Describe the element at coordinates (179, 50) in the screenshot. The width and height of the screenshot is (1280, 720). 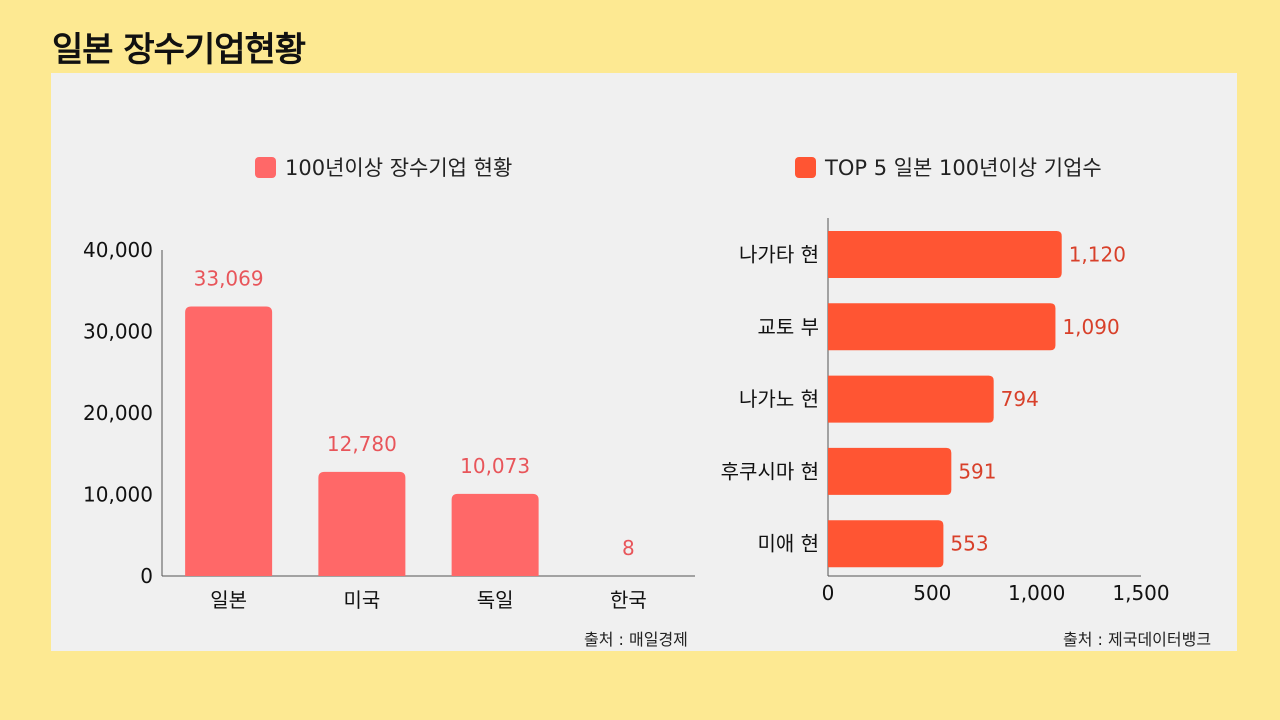
I see `page-title: 일본 장수기업현황` at that location.